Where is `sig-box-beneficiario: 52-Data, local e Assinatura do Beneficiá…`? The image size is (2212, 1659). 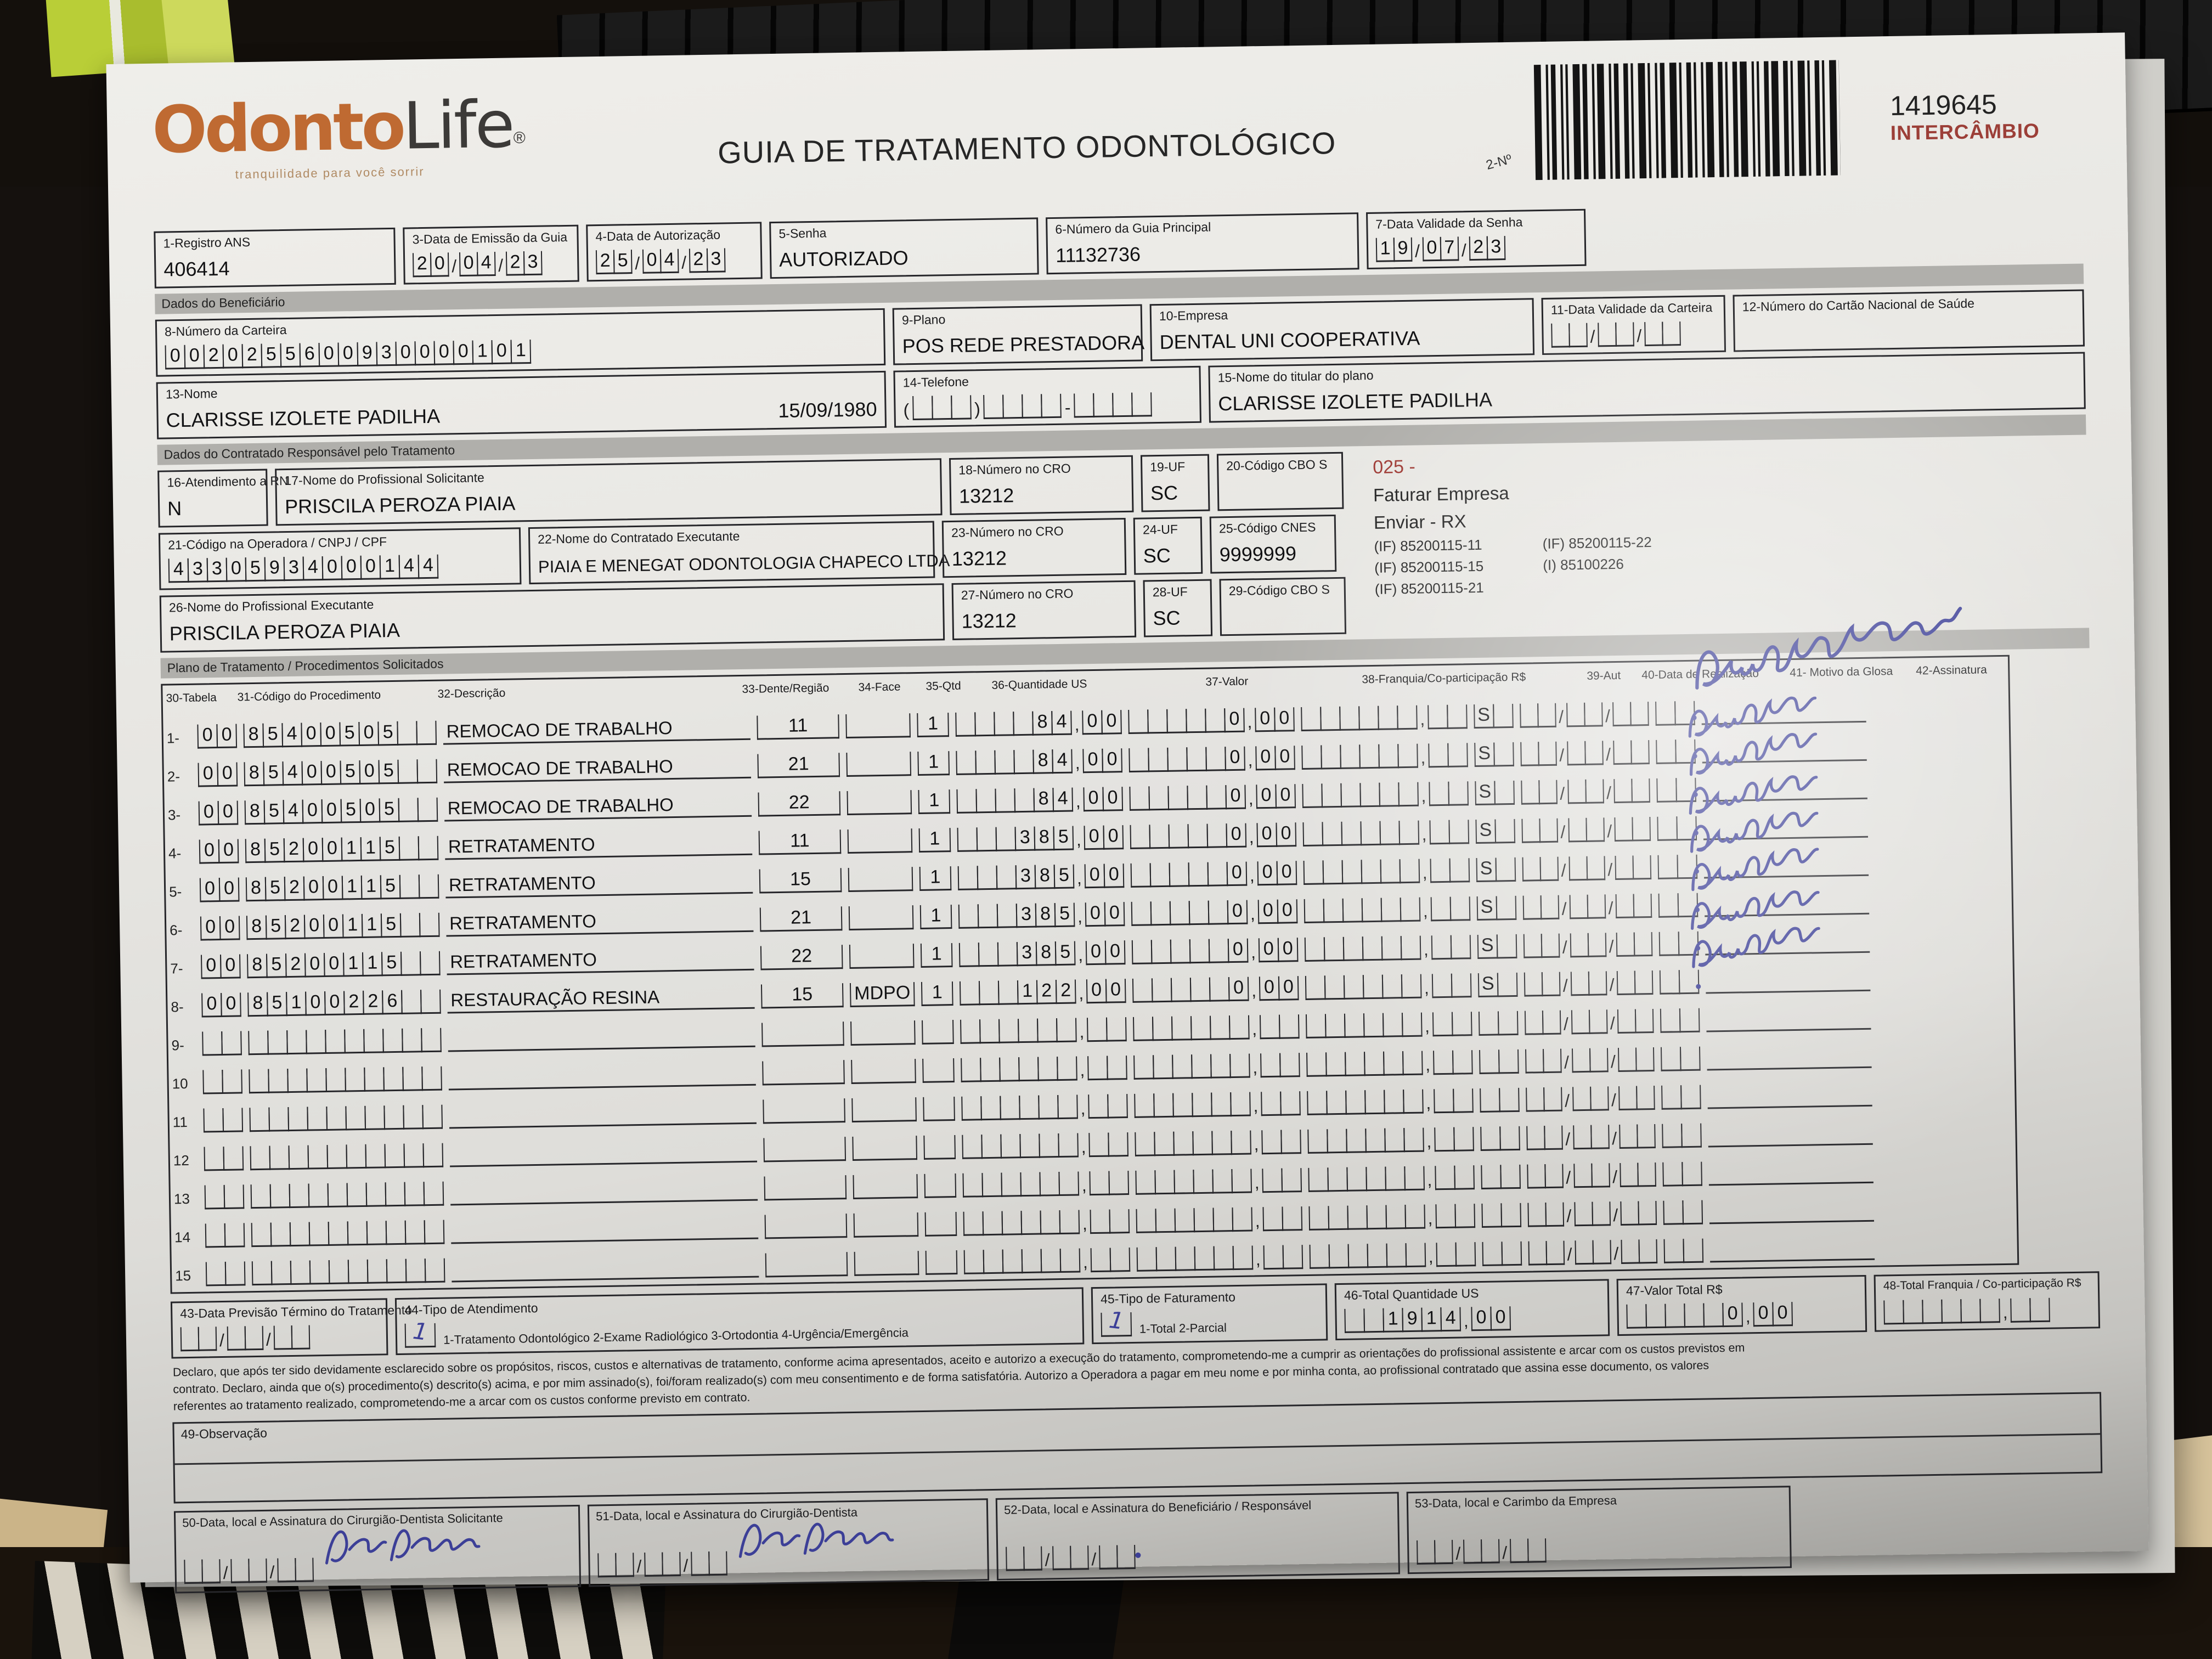
sig-box-beneficiario: 52-Data, local e Assinatura do Beneficiá… is located at coordinates (1198, 1536).